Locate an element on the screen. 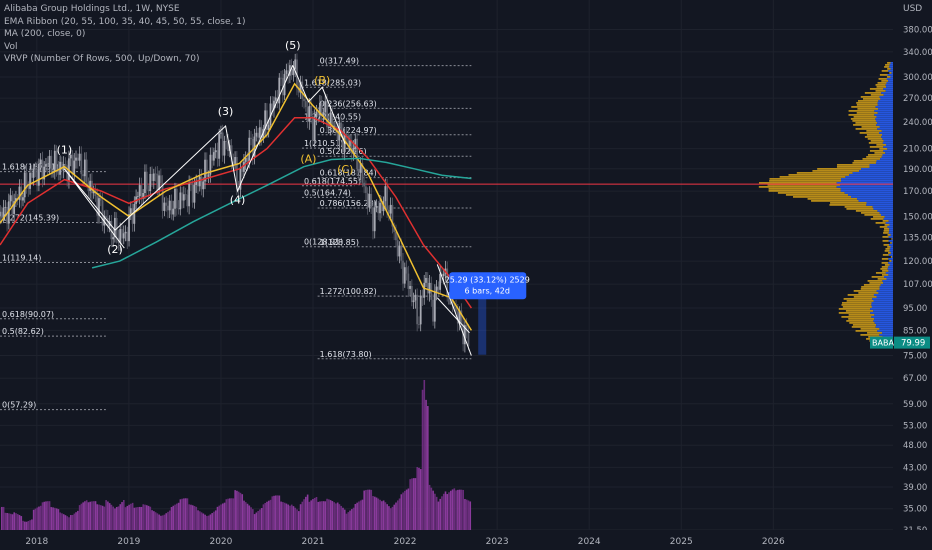  current-price-tag: BABA 79.99 is located at coordinates (900, 342).